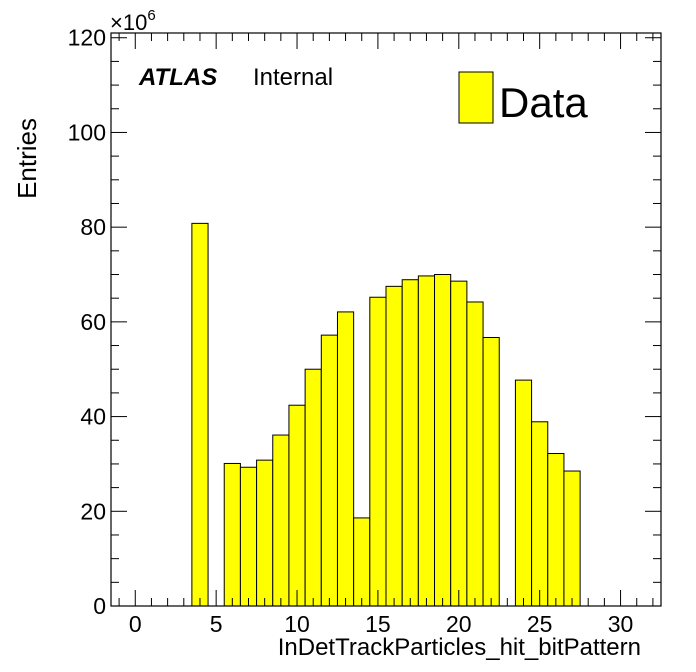 The image size is (696, 672). Describe the element at coordinates (543, 102) in the screenshot. I see `legend-label: Data` at that location.